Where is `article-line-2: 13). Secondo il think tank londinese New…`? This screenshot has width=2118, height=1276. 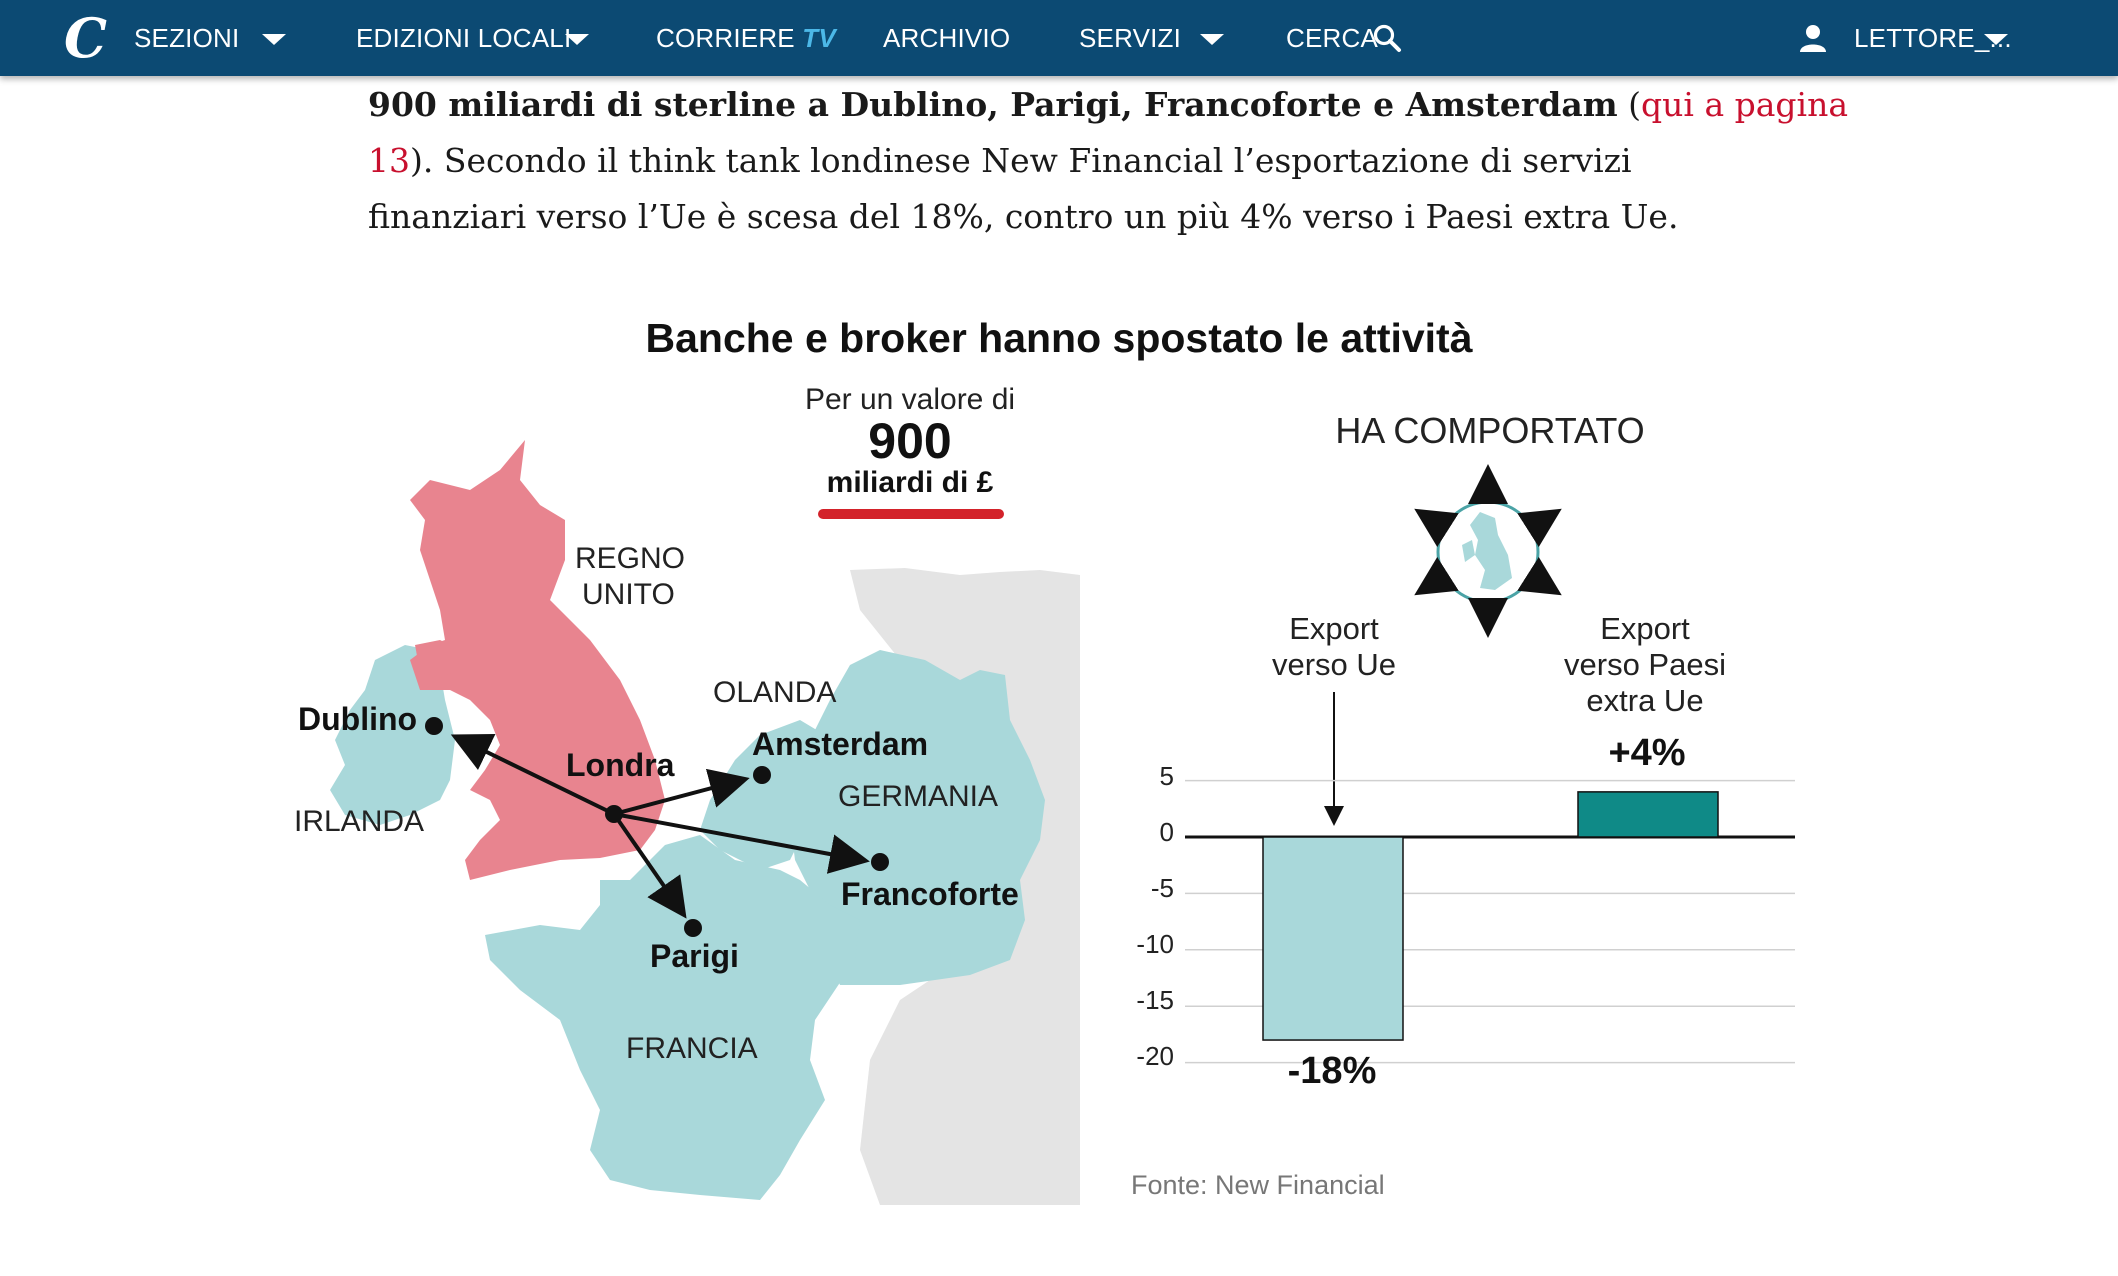
article-line-2: 13). Secondo il think tank londinese New… is located at coordinates (1000, 161).